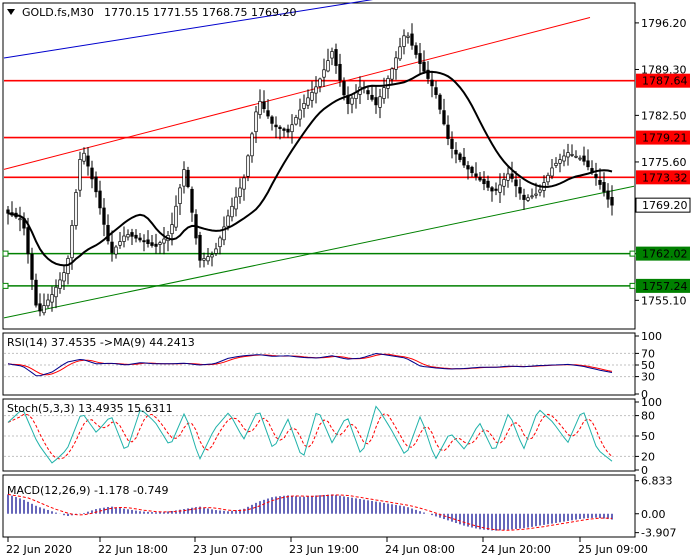 The height and width of the screenshot is (560, 700). Describe the element at coordinates (653, 514) in the screenshot. I see `macd-tick-label: 0.00` at that location.